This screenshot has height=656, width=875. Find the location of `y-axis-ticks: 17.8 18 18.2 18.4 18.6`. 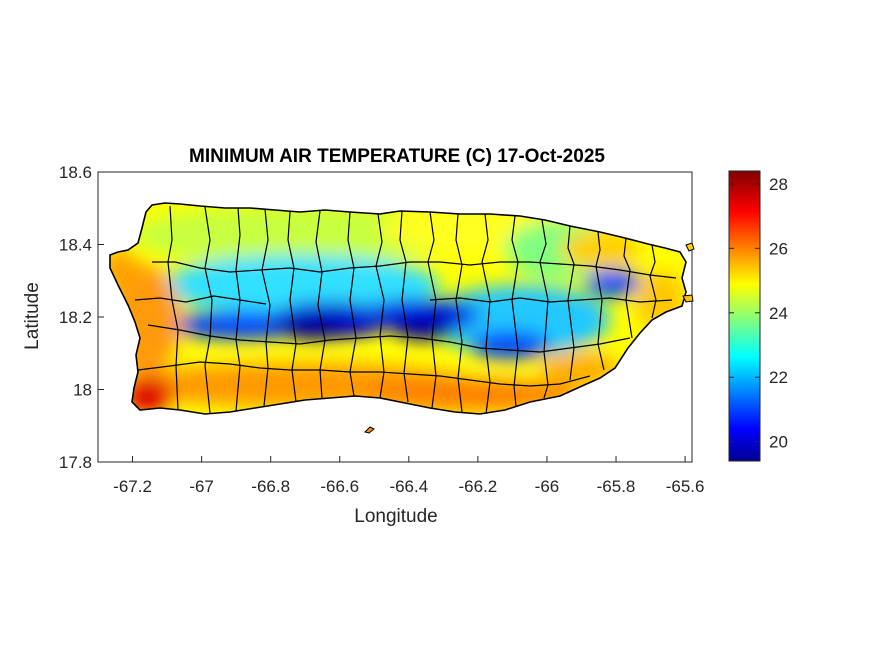

y-axis-ticks: 17.8 18 18.2 18.4 18.6 is located at coordinates (81, 317).